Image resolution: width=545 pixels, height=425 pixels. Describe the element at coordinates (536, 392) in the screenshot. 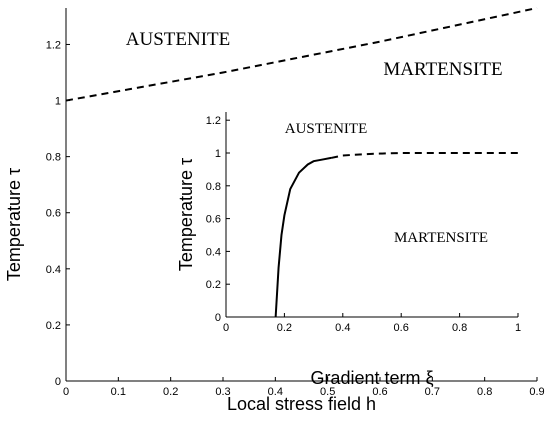

I see `x-tick-label: 0.9` at that location.